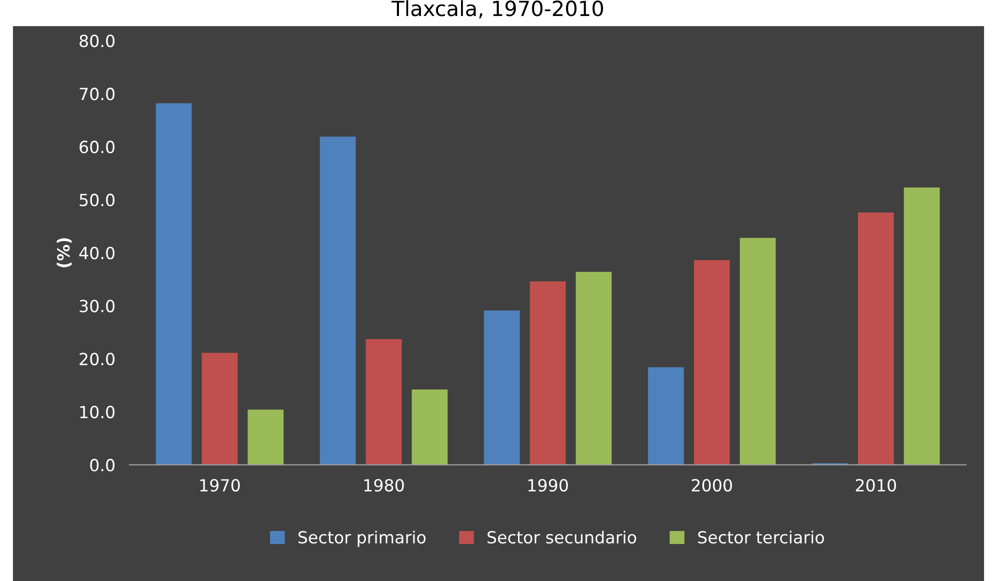 Image resolution: width=996 pixels, height=581 pixels. I want to click on y-tick-label: 10.0, so click(97, 412).